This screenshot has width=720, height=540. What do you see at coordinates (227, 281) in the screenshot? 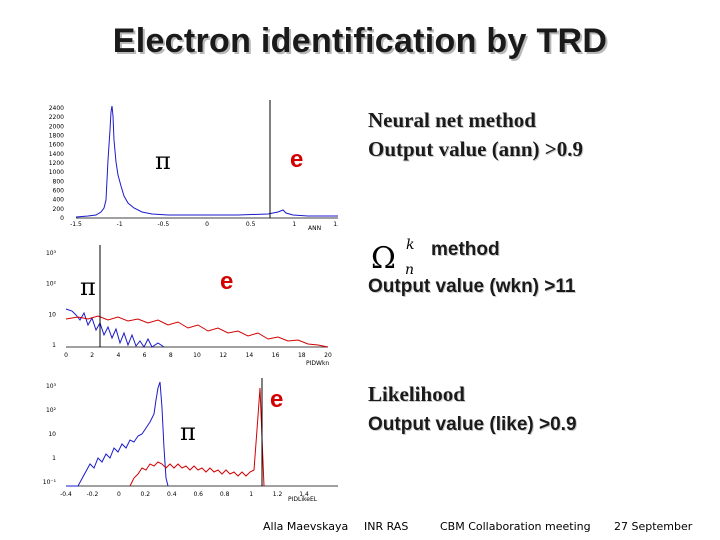
I see `electron-label-wkn: e` at bounding box center [227, 281].